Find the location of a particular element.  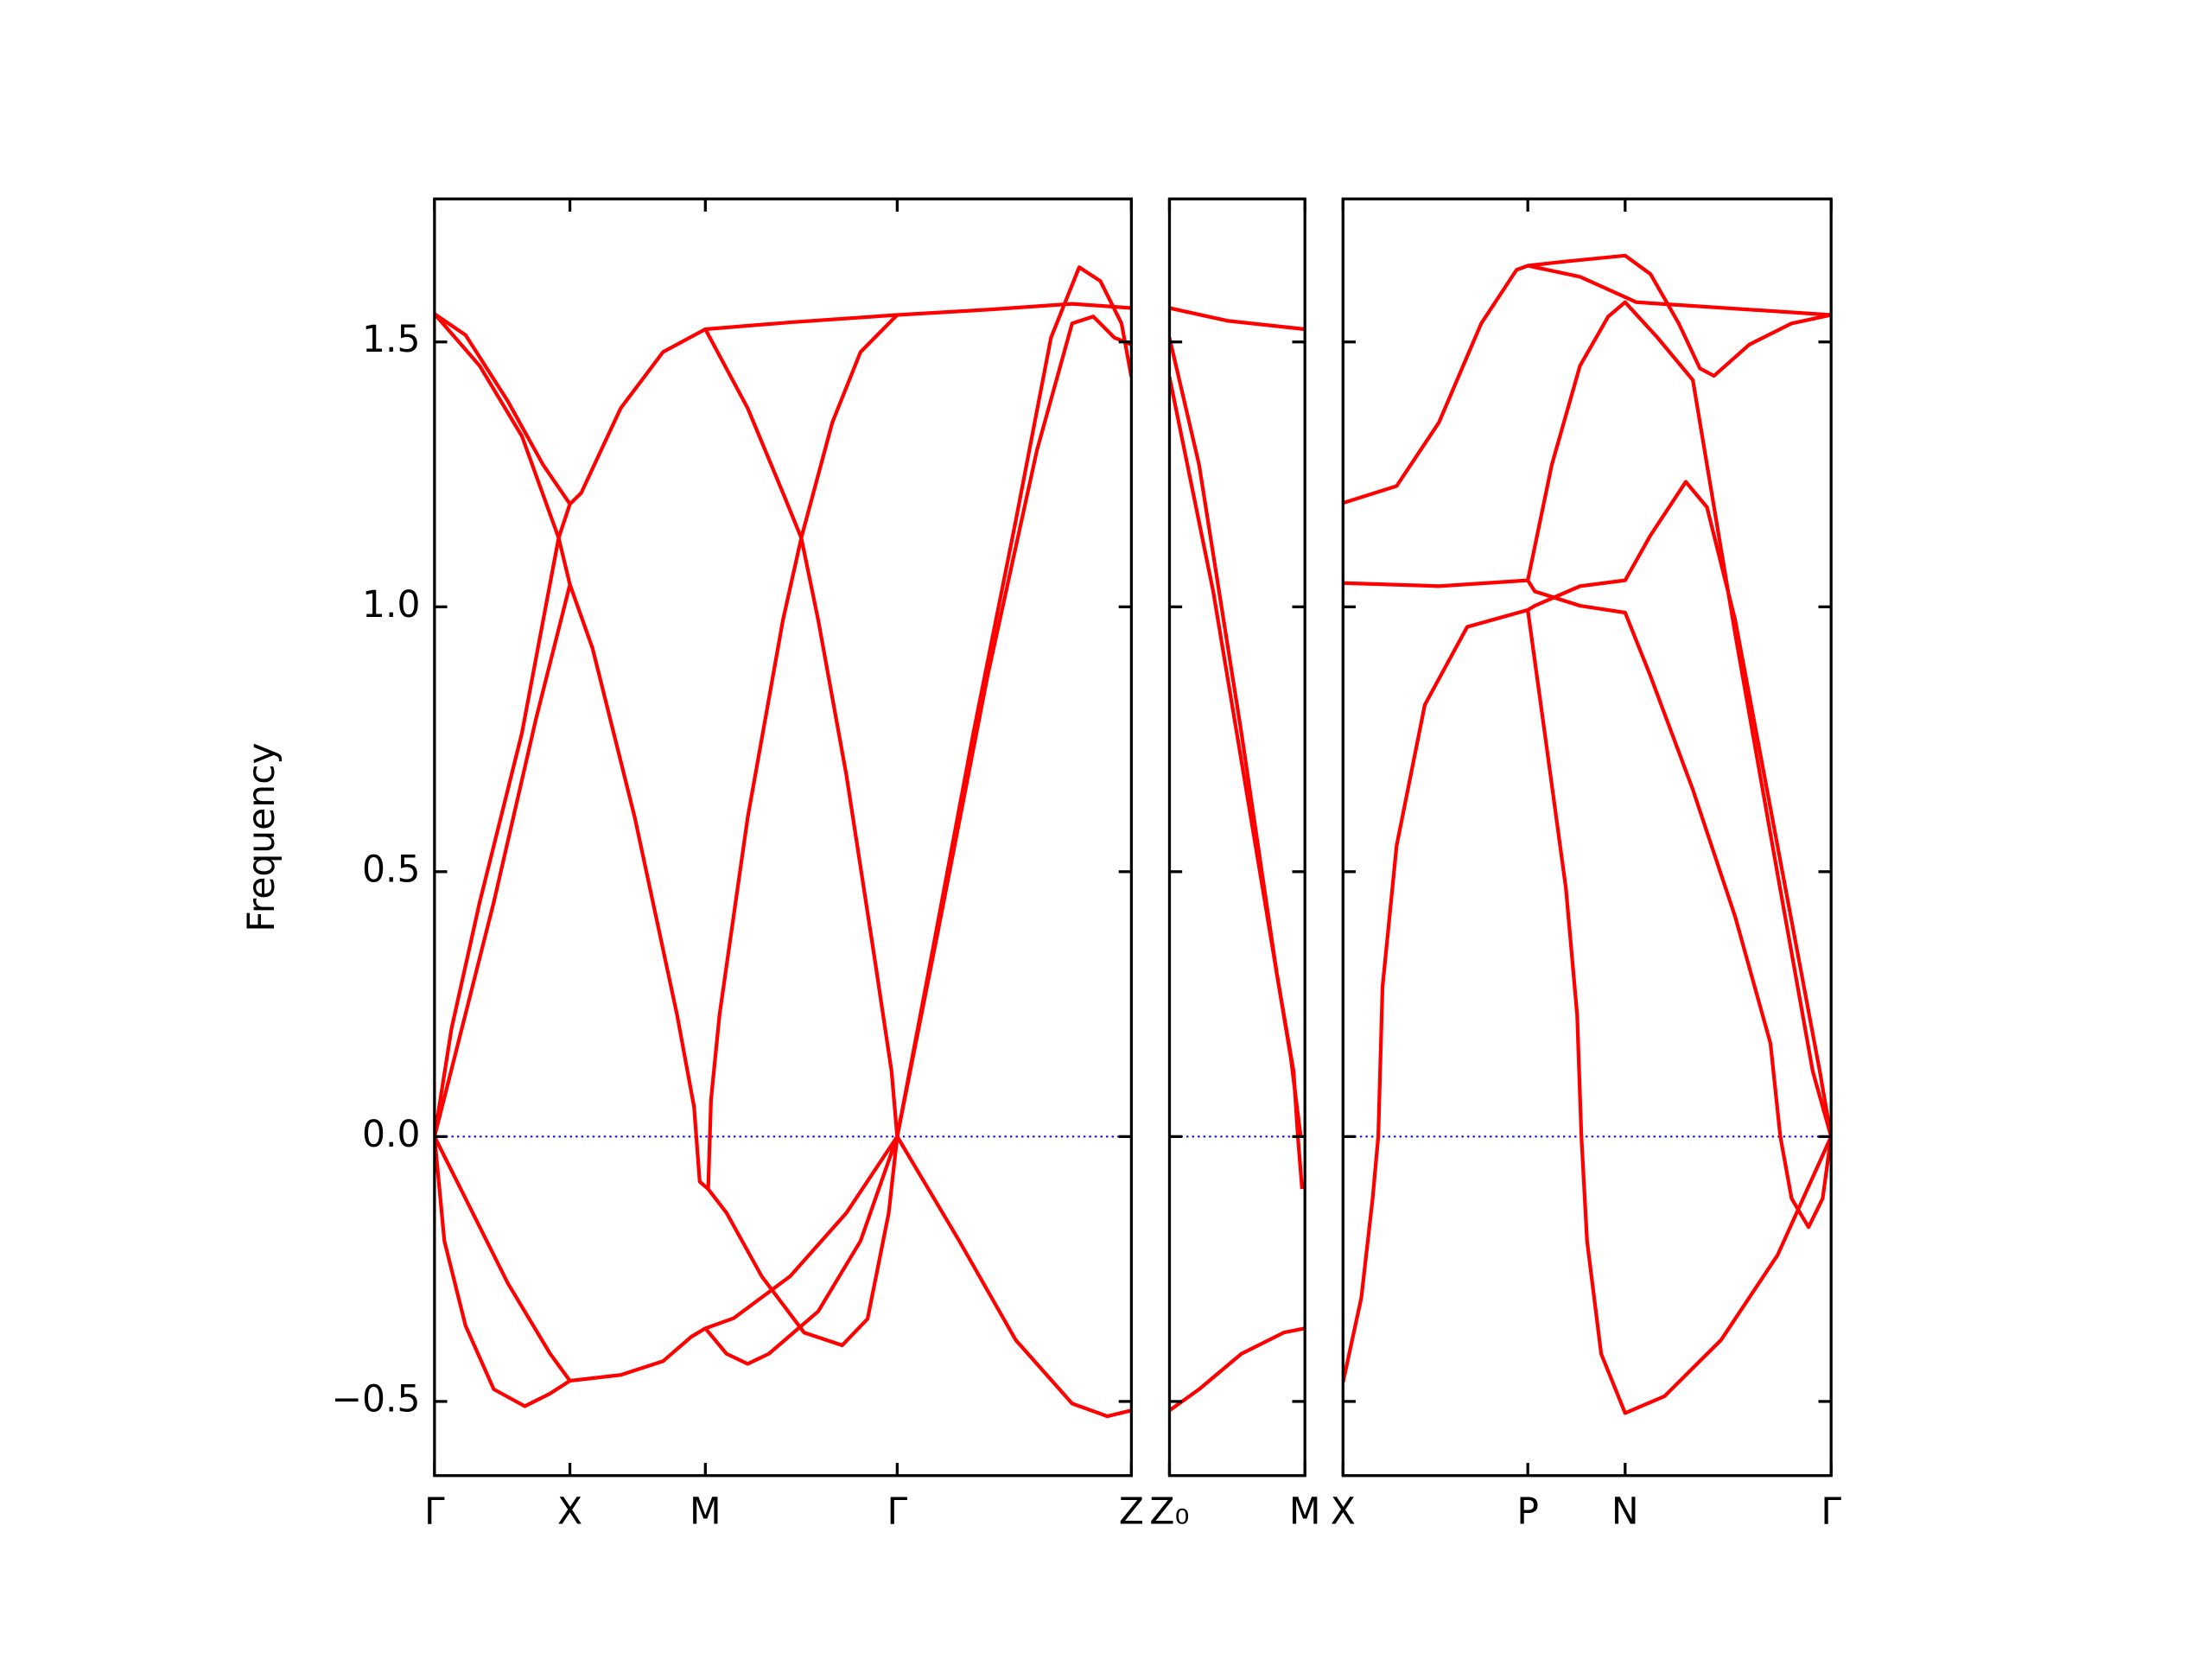

plot-area is located at coordinates (1237, 859).